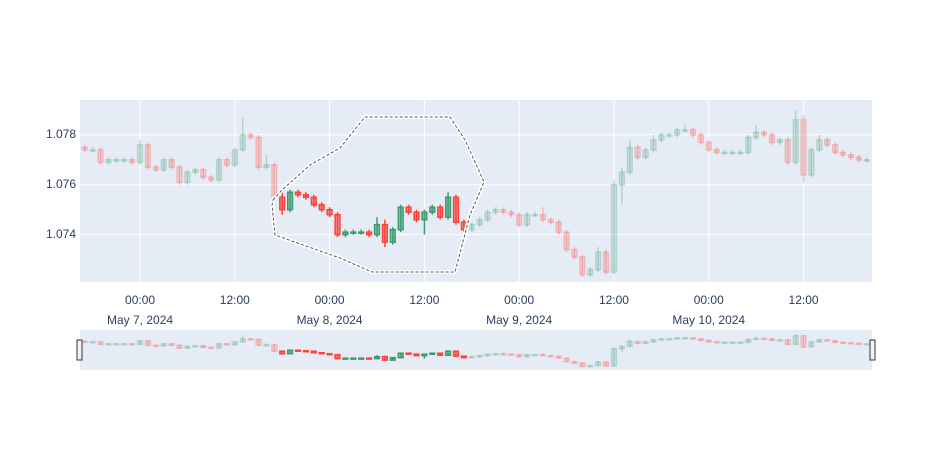 The width and height of the screenshot is (952, 450). I want to click on slider-handle-right, so click(872, 350).